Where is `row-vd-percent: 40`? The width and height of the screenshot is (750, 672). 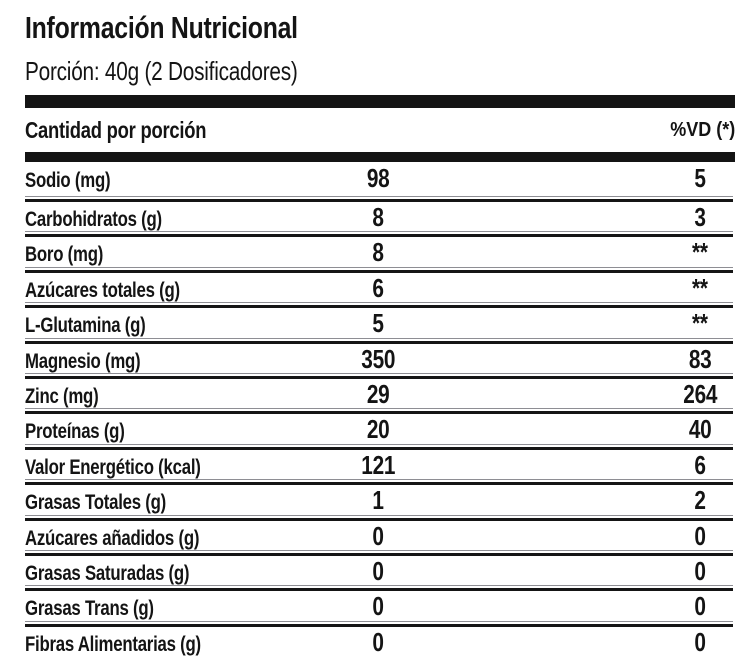 row-vd-percent: 40 is located at coordinates (700, 429).